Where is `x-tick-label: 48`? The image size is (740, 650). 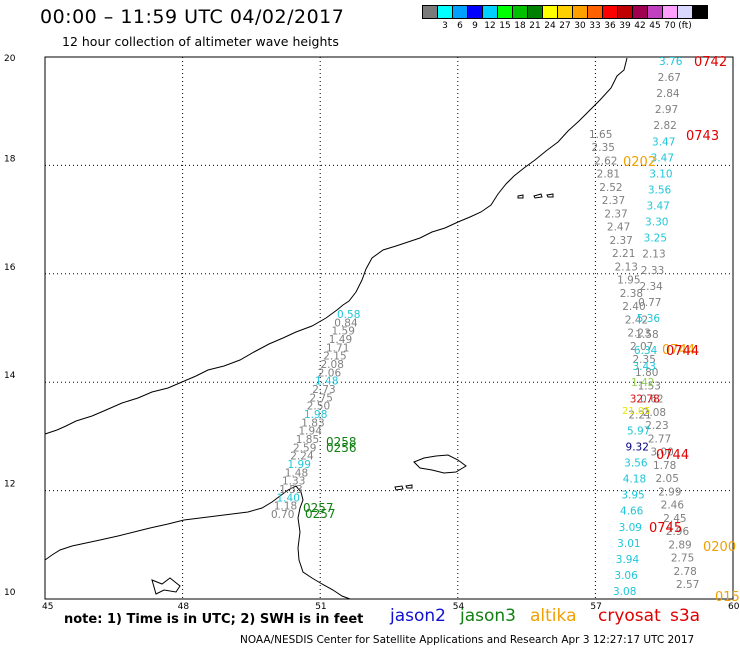 x-tick-label: 48 is located at coordinates (184, 607).